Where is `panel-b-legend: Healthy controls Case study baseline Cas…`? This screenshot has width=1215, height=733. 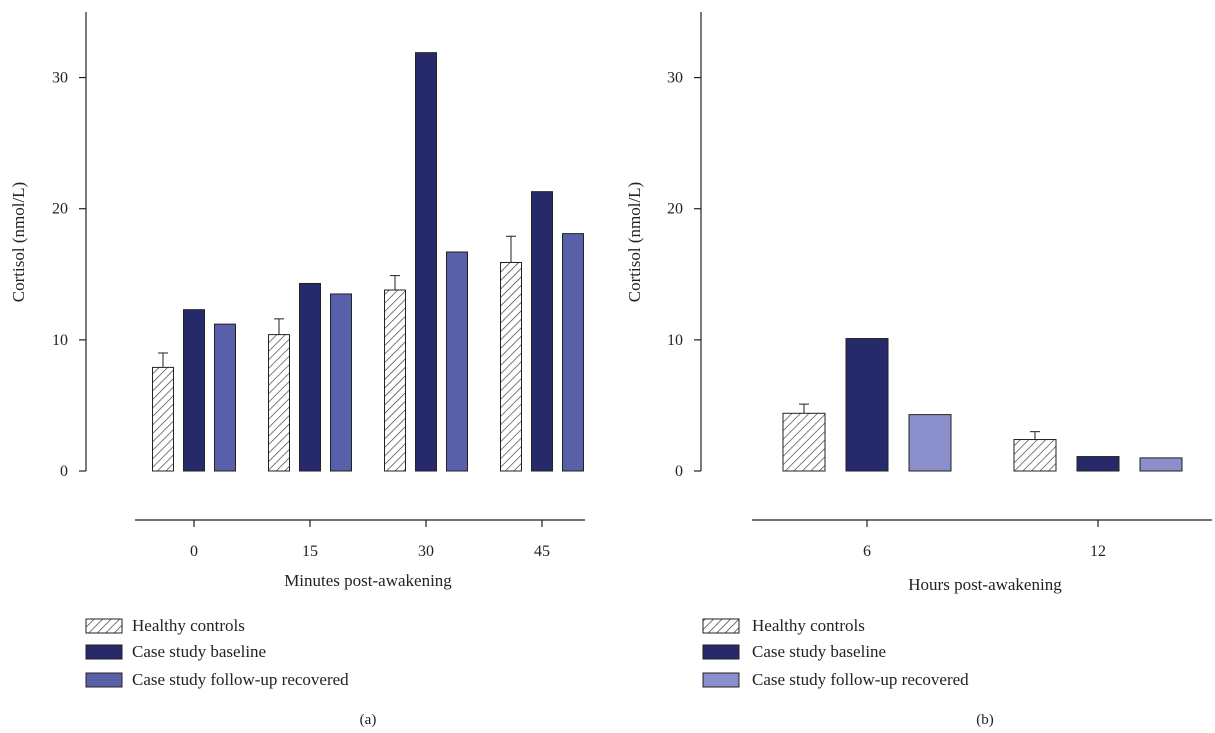 panel-b-legend: Healthy controls Case study baseline Cas… is located at coordinates (835, 652).